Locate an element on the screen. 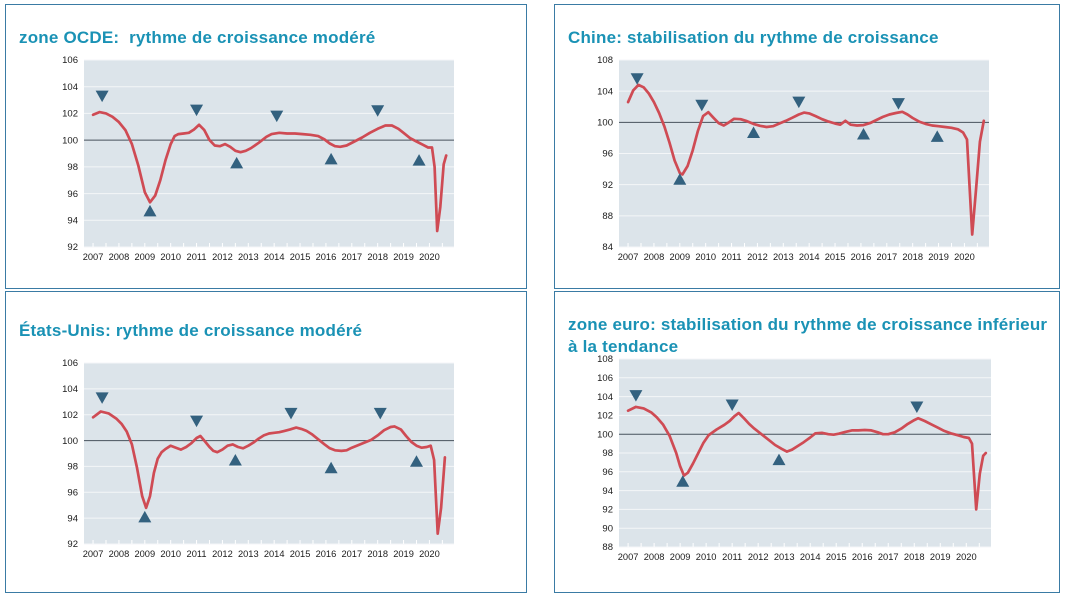  svg-text: 2020 is located at coordinates (429, 257).